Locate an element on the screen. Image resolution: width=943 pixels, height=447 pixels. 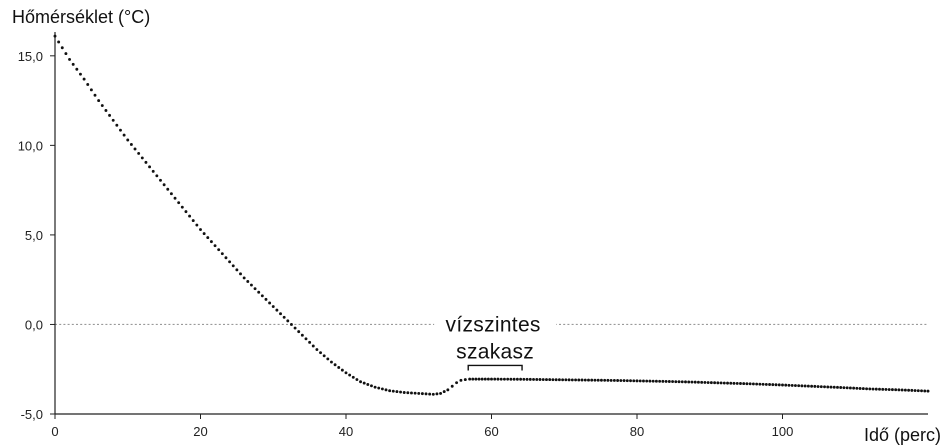
x-tick-label: 100 is located at coordinates (783, 431).